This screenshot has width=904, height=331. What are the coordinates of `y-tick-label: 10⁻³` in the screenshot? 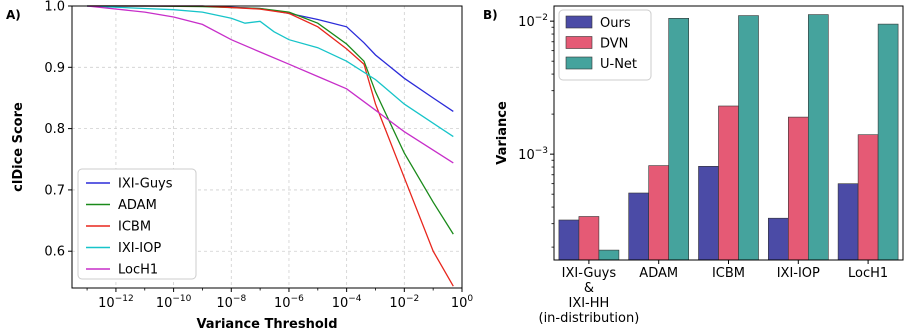 It's located at (533, 154).